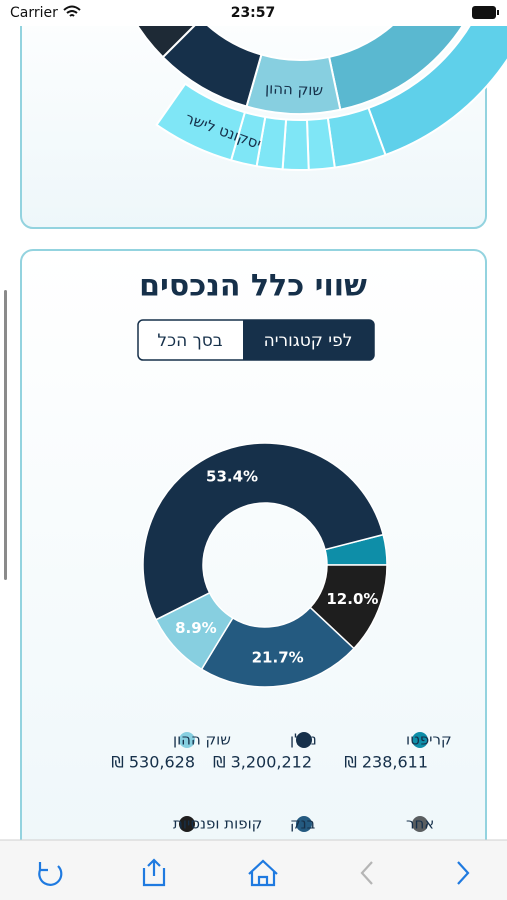  I want to click on legend-name: בנק, so click(303, 824).